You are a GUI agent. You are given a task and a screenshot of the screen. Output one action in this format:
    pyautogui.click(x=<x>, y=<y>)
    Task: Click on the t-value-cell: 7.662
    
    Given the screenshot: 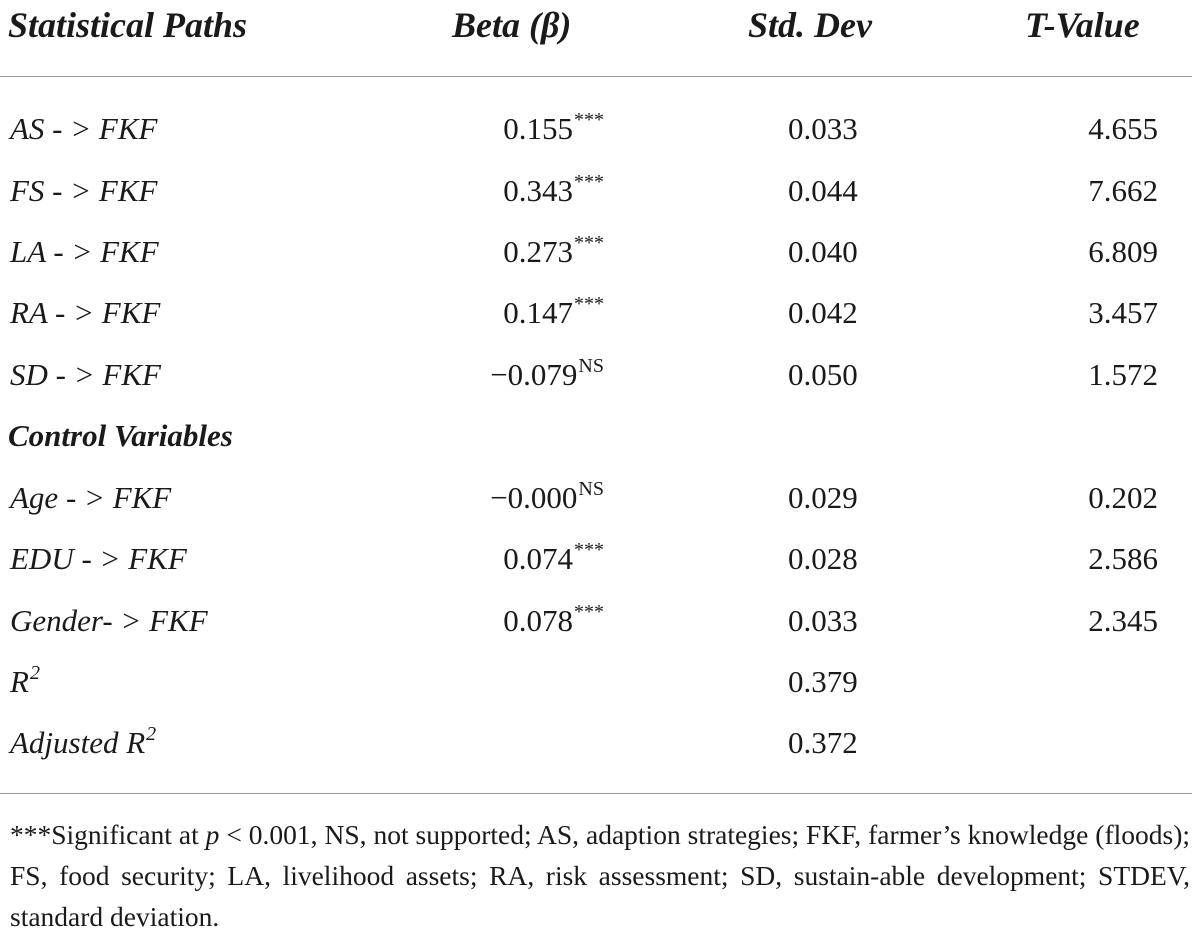 What is the action you would take?
    pyautogui.click(x=1123, y=190)
    